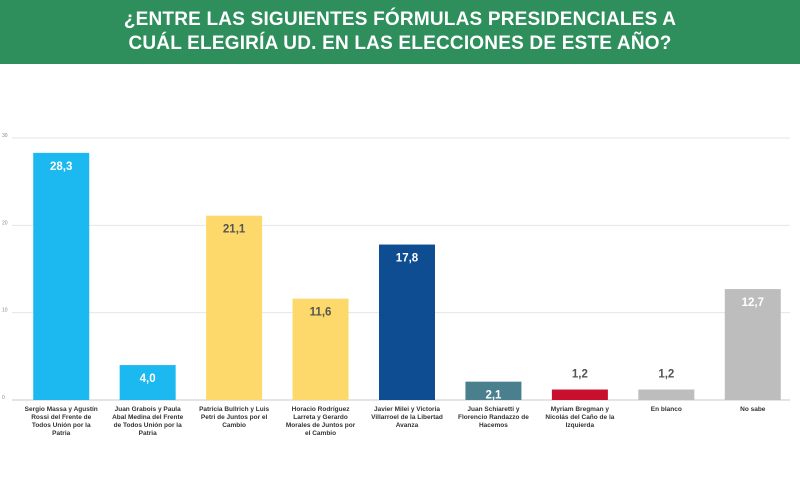  Describe the element at coordinates (753, 303) in the screenshot. I see `data-label: 12,7` at that location.